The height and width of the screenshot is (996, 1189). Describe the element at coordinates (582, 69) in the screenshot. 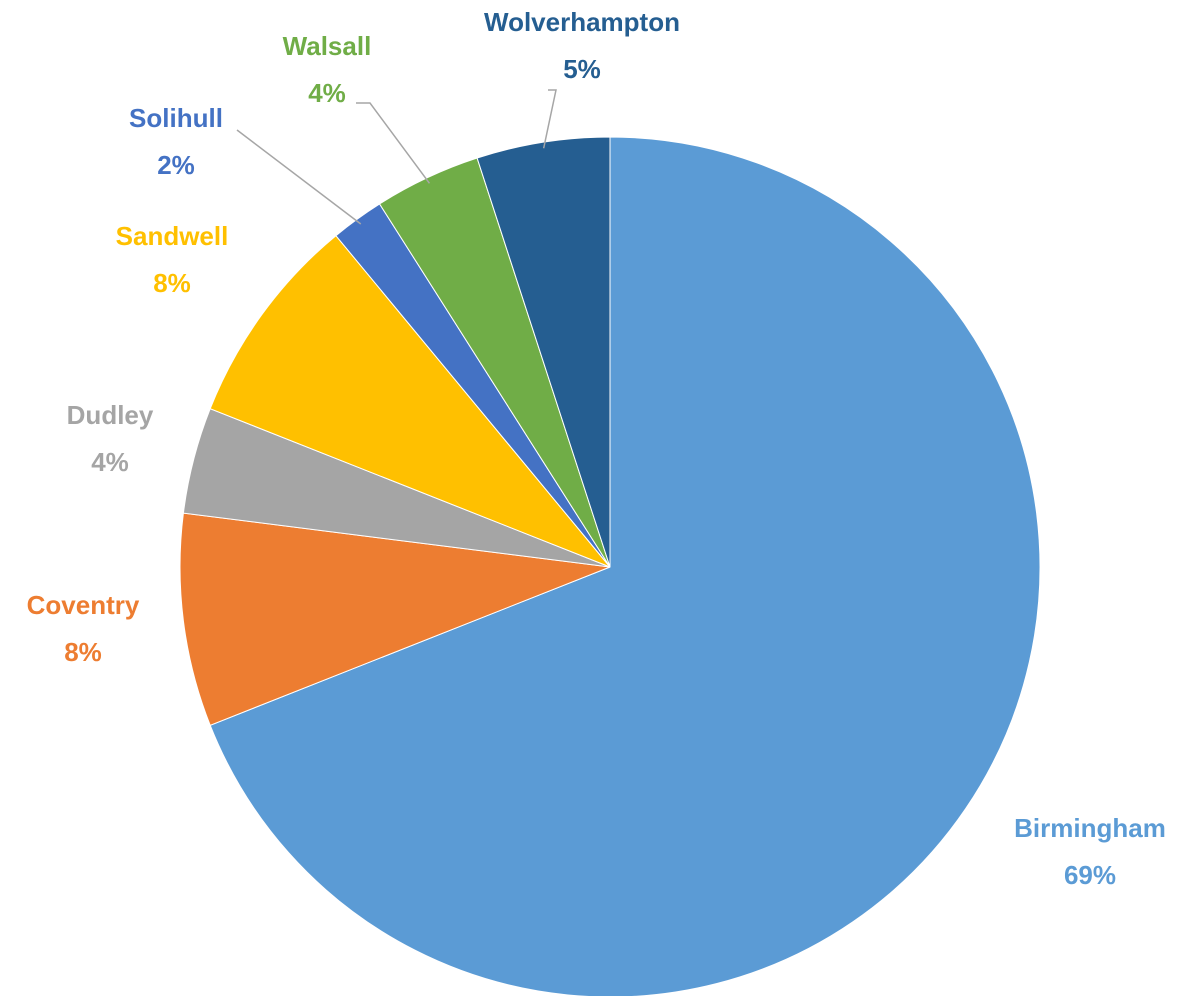

I see `slice-label-value: 5%` at that location.